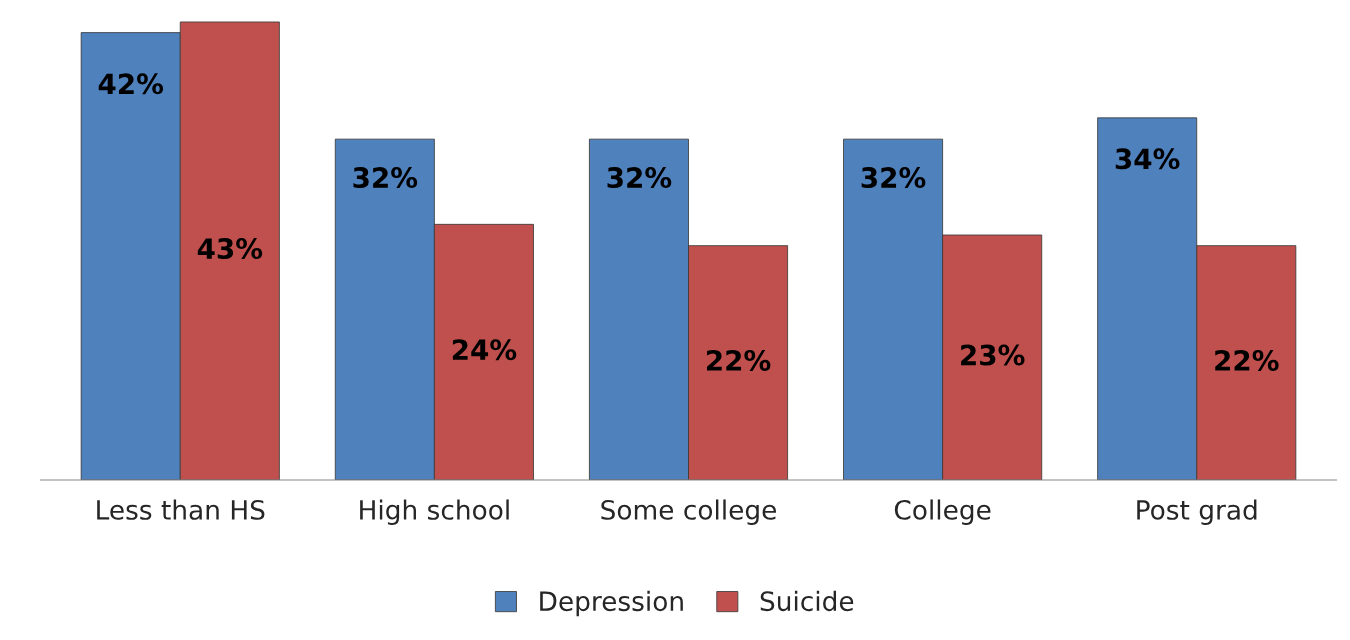 This screenshot has width=1350, height=640. What do you see at coordinates (131, 84) in the screenshot?
I see `data-label: 42%` at bounding box center [131, 84].